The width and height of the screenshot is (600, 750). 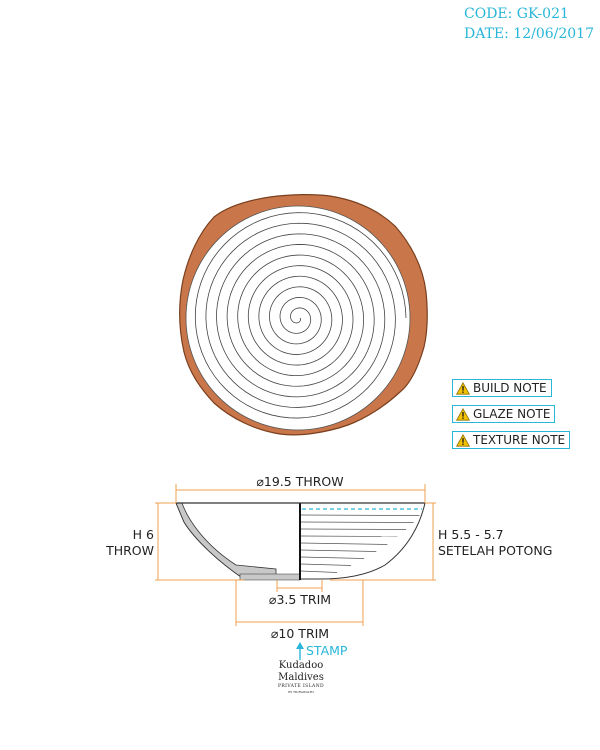 I want to click on bowl-side-view, so click(x=300, y=541).